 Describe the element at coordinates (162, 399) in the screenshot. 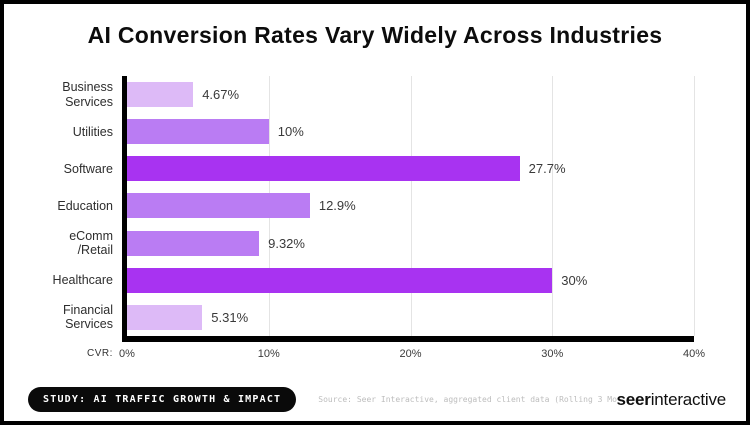

I see `study-badge: STUDY: AI TRAFFIC GROWTH & IMPACT` at that location.